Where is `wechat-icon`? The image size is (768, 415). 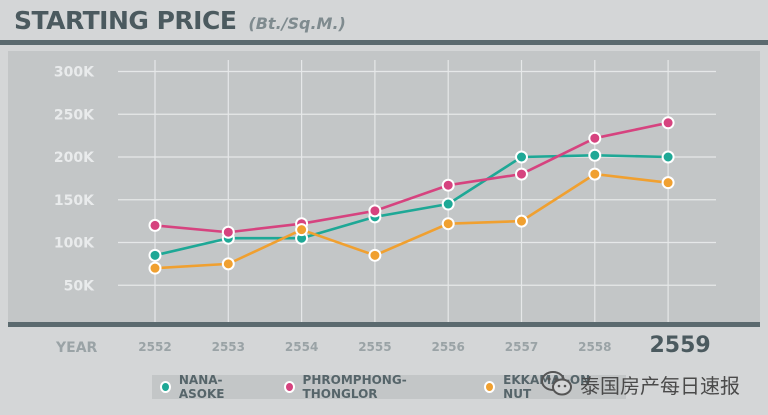
wechat-icon is located at coordinates (557, 384).